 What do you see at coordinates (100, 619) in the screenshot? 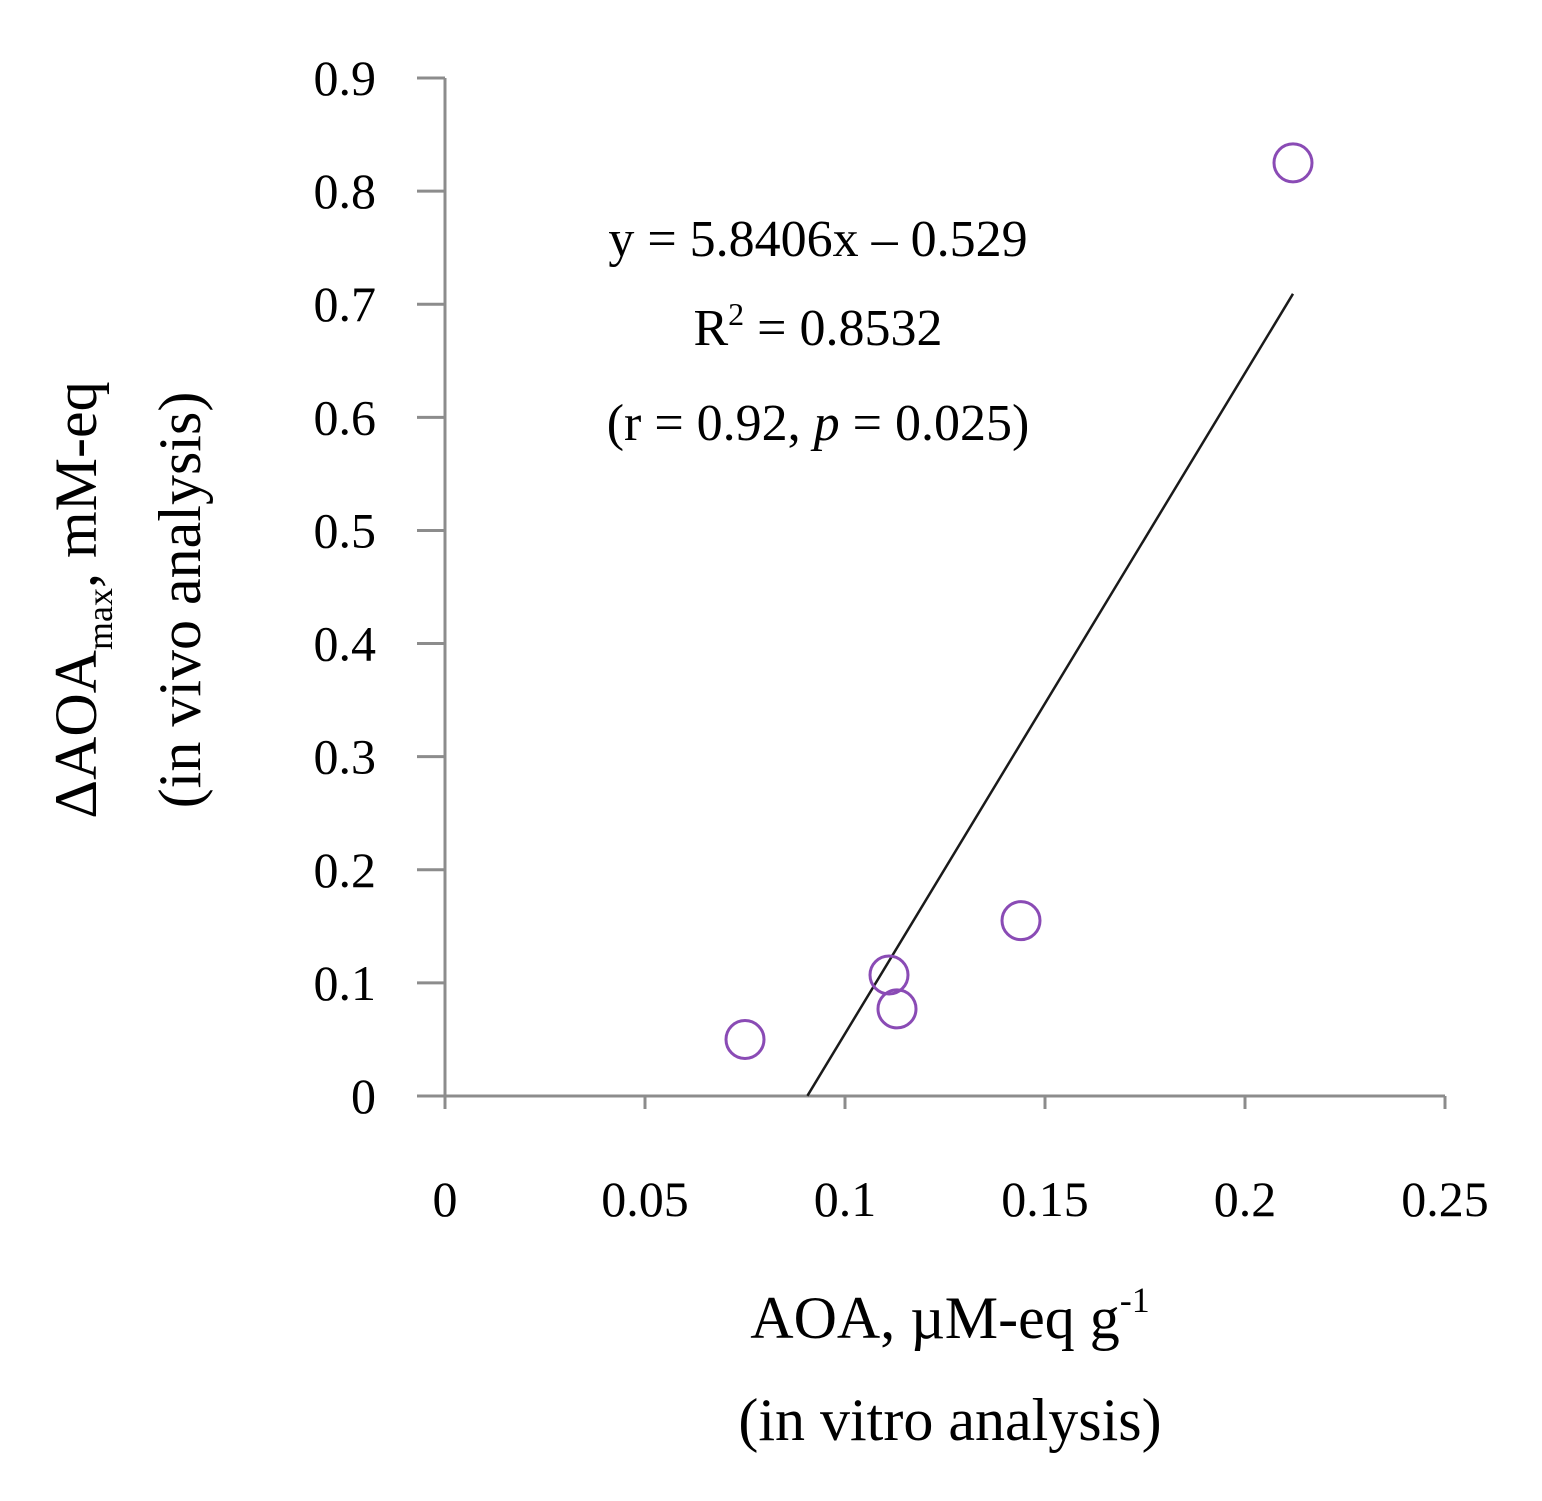
I see `y-axis-label-sub: max` at bounding box center [100, 619].